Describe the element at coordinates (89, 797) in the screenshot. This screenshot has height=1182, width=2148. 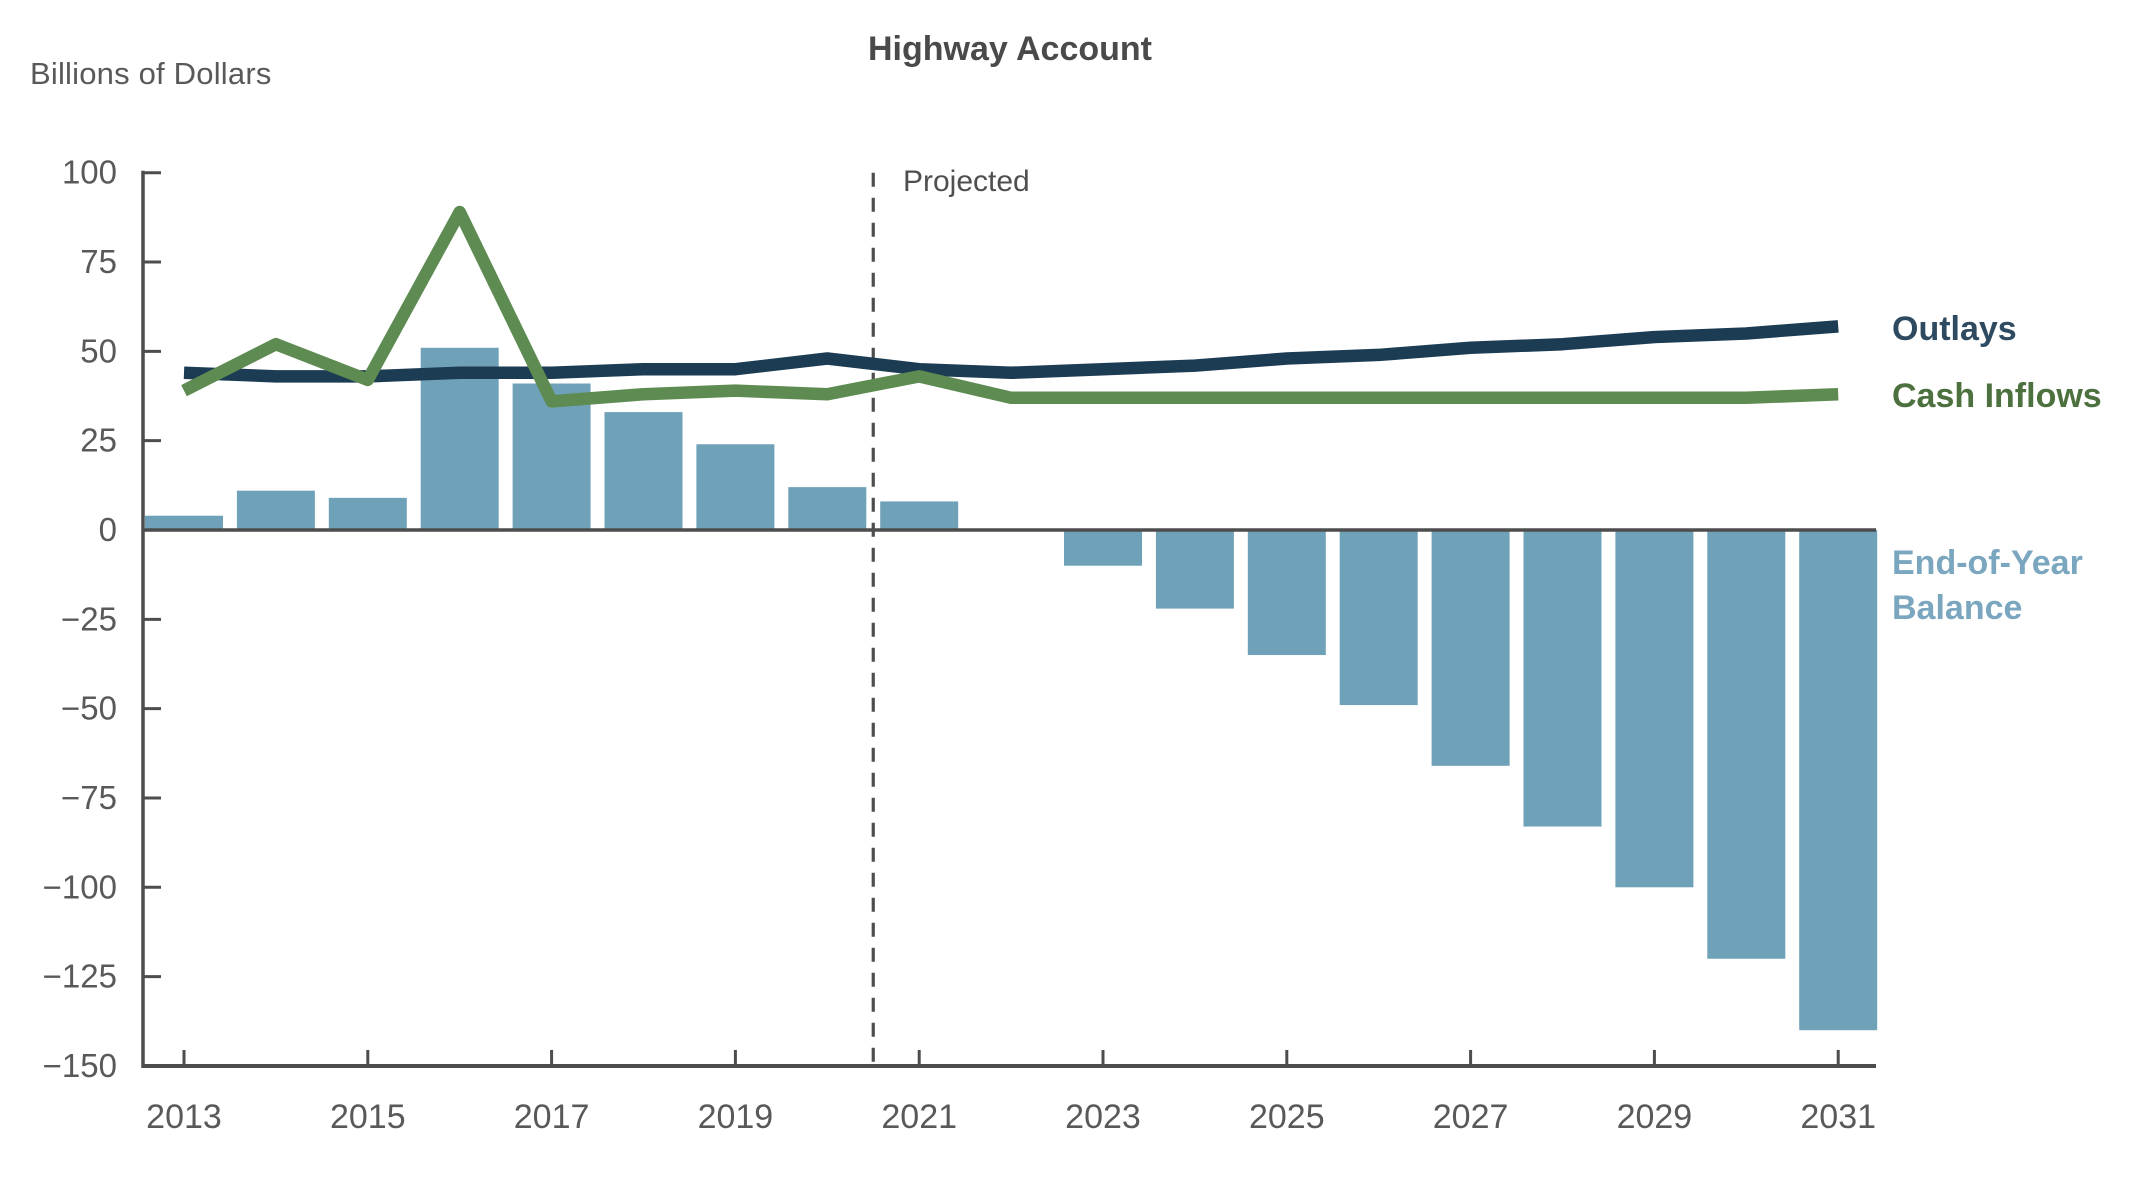
I see `y-tick-label--75: −75` at that location.